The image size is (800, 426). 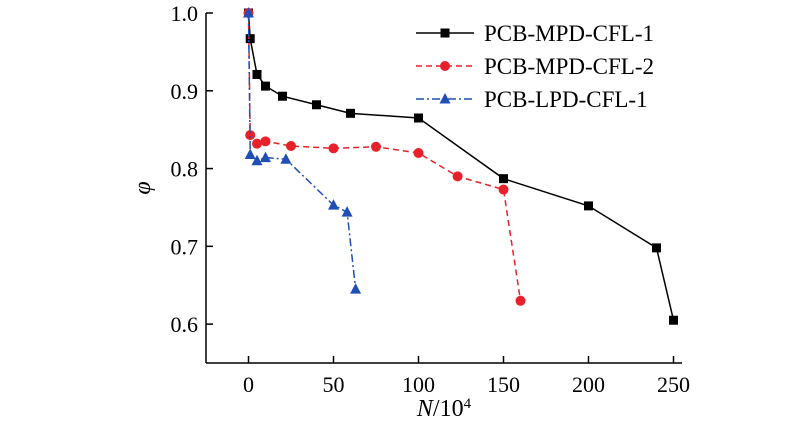 I want to click on x-tick-label: 150, so click(x=503, y=384).